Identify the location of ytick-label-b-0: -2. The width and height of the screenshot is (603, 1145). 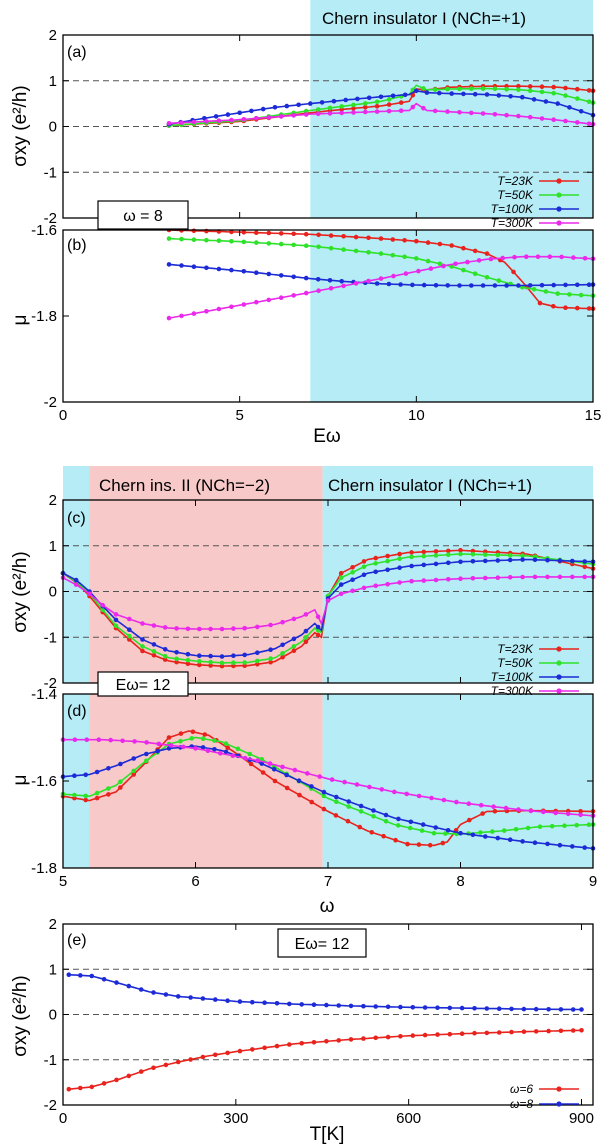
(50, 402).